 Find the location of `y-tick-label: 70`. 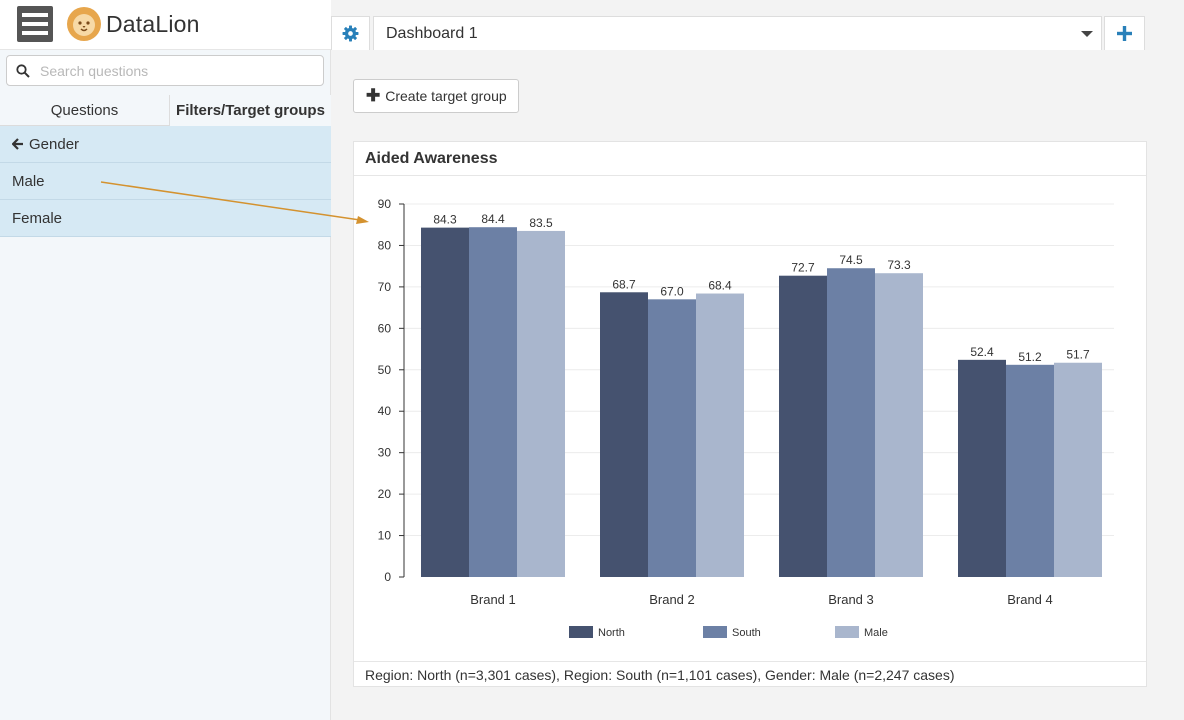

y-tick-label: 70 is located at coordinates (385, 287).